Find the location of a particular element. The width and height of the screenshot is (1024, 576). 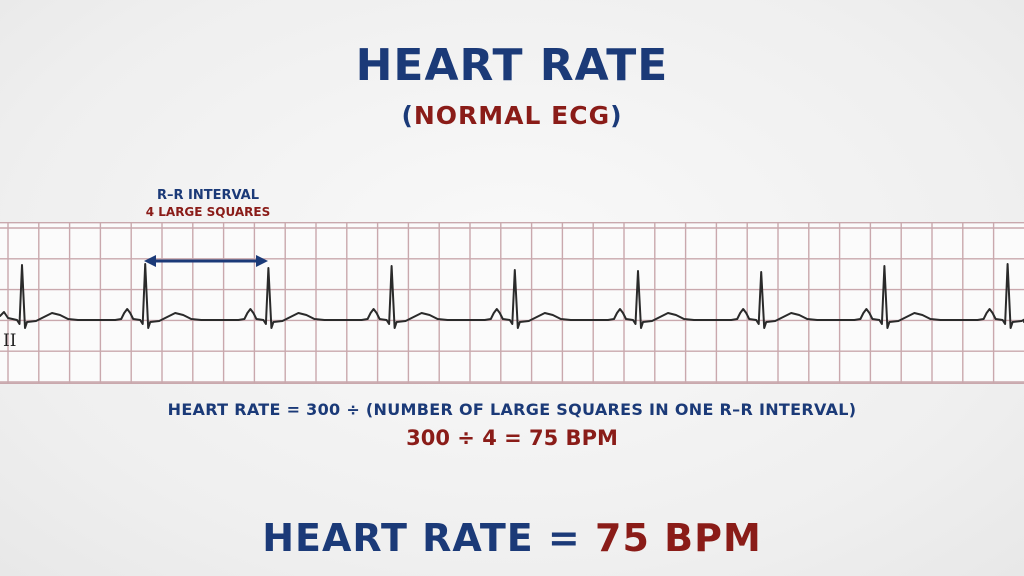

heart-rate-result: HEART RATE = 75 BPM is located at coordinates (512, 538).